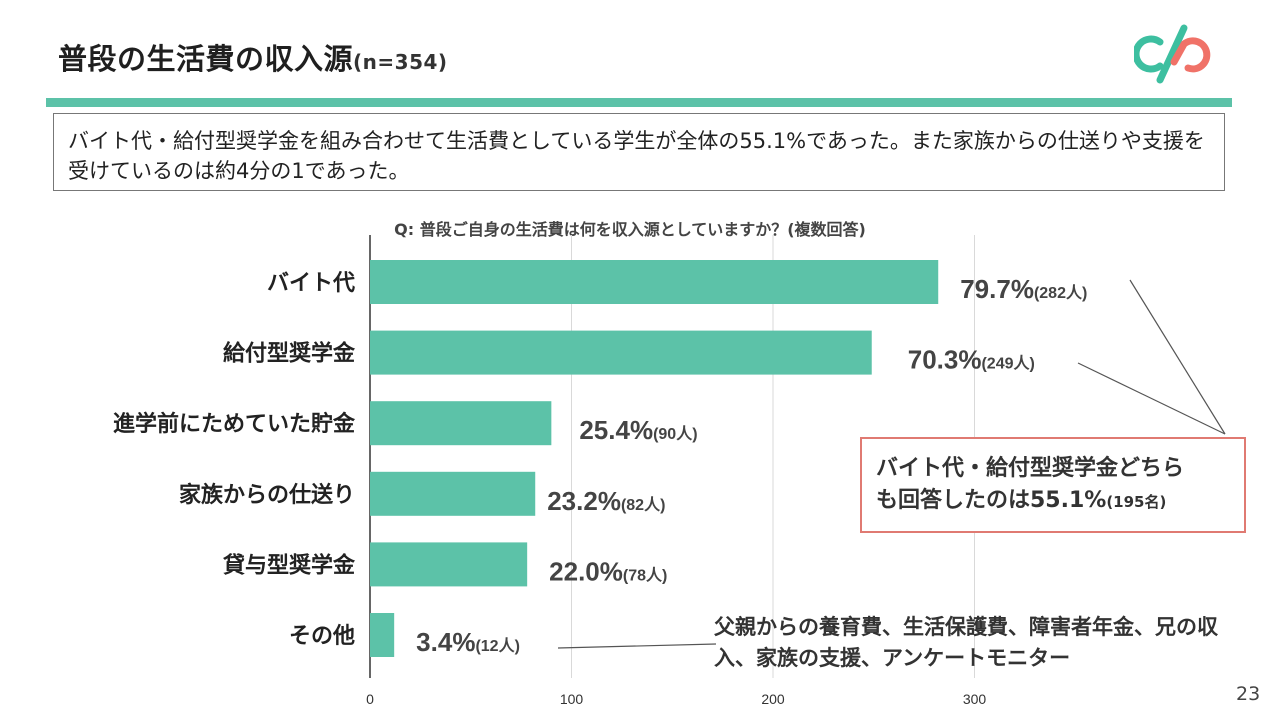  Describe the element at coordinates (1007, 364) in the screenshot. I see `count-label: (249人)` at that location.